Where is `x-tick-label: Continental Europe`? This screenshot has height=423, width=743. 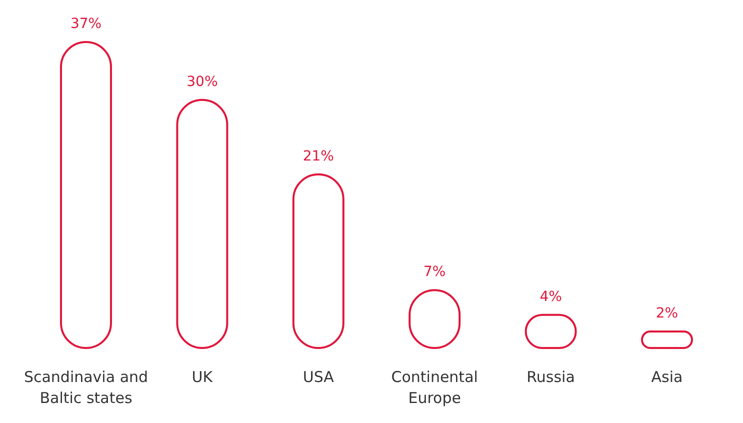
x-tick-label: Continental Europe is located at coordinates (434, 387).